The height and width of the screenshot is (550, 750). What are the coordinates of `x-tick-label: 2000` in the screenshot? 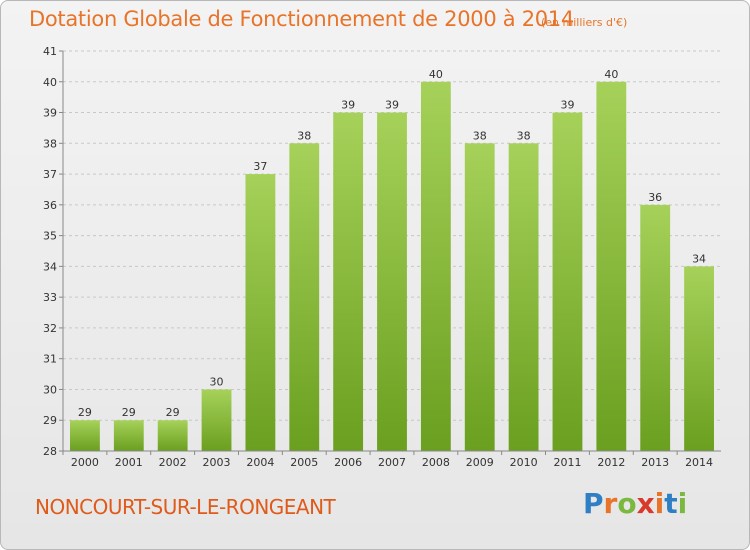 It's located at (85, 462).